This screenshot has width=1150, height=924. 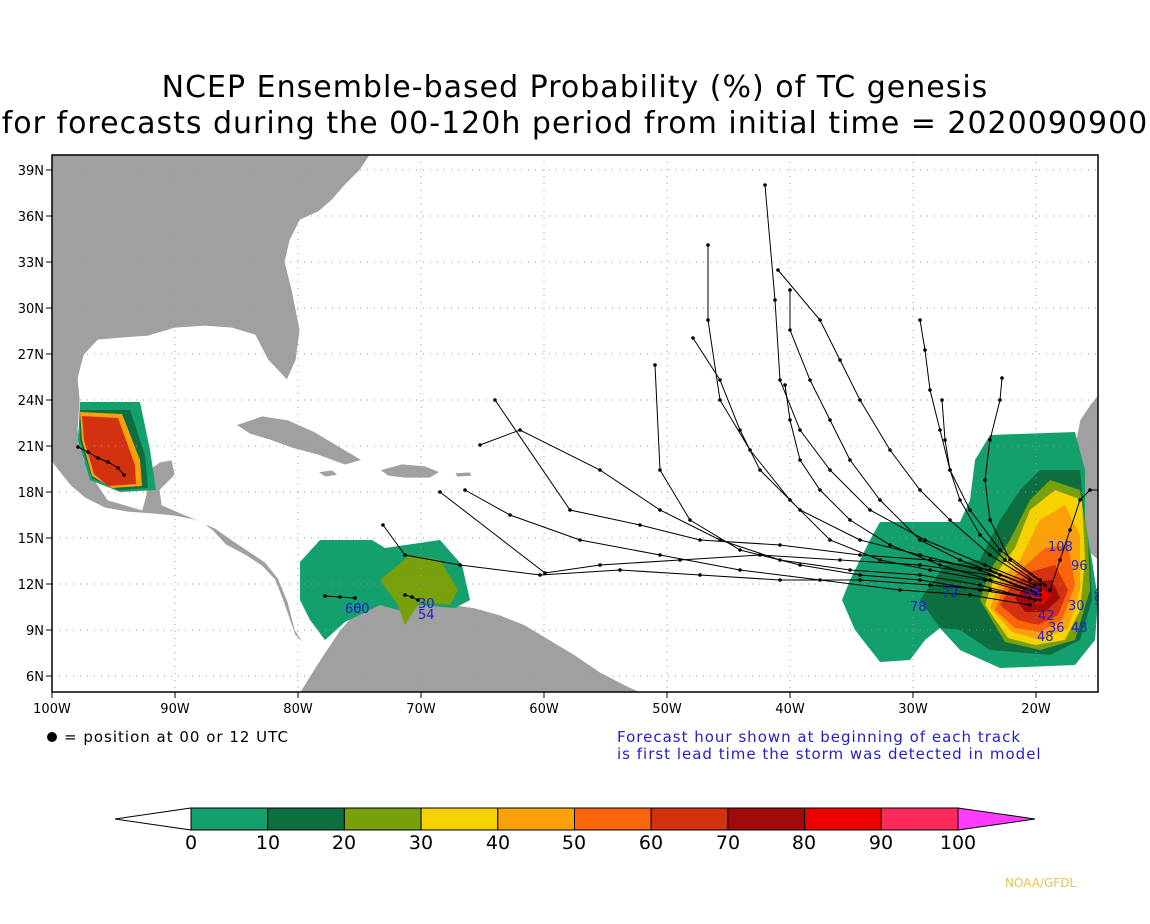 What do you see at coordinates (790, 709) in the screenshot?
I see `x-tick-label: 40W` at bounding box center [790, 709].